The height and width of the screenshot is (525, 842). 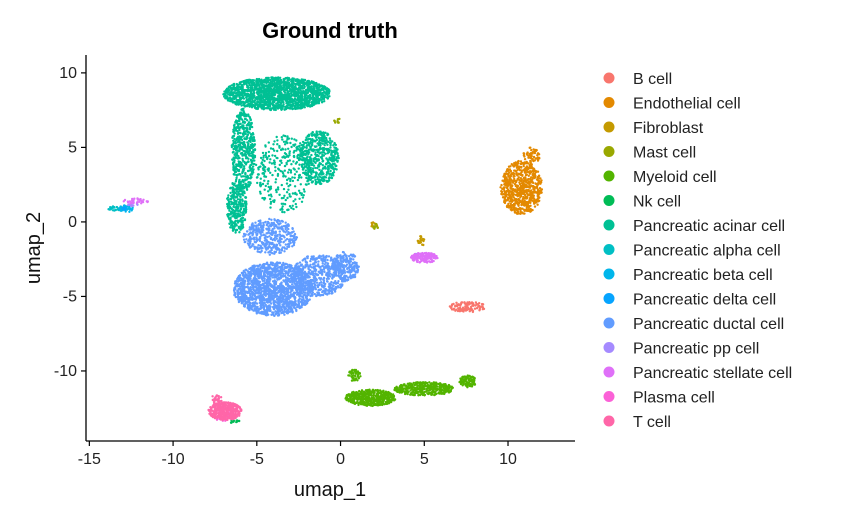 What do you see at coordinates (398, 234) in the screenshot?
I see `series-fibroblast` at bounding box center [398, 234].